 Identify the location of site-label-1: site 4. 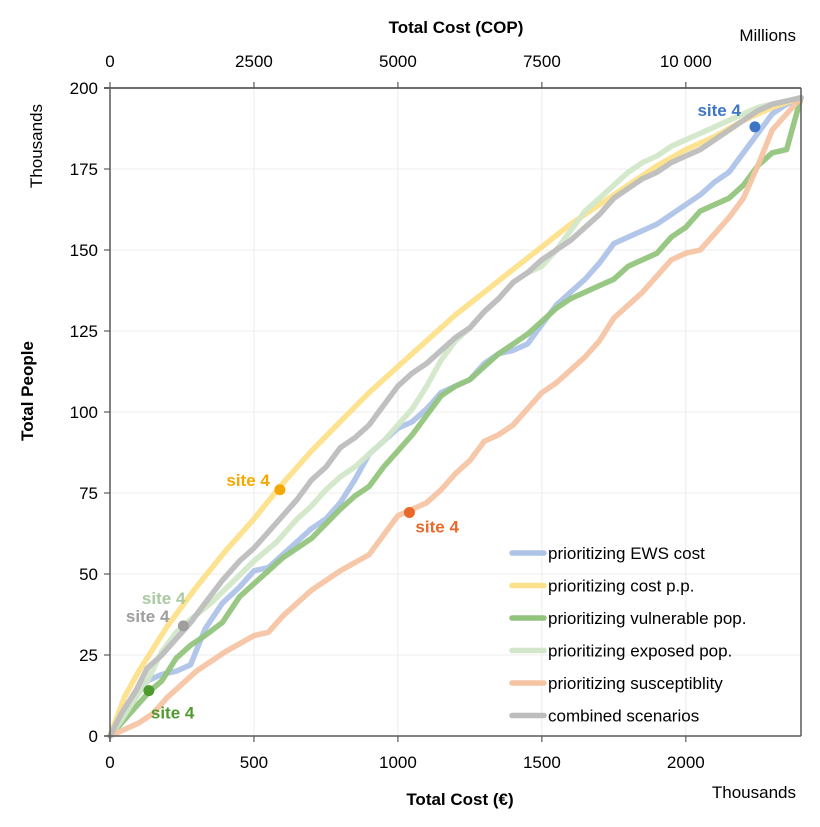
(248, 480).